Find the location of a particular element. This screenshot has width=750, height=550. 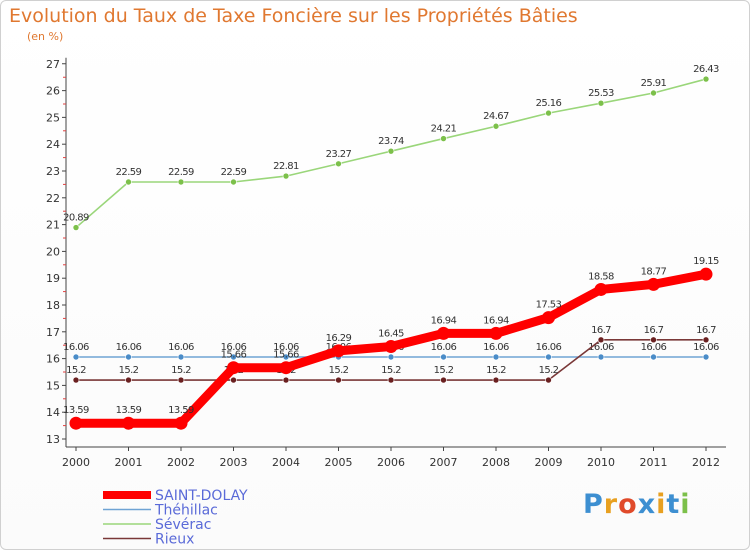

y-tick-label: 26 is located at coordinates (53, 91).